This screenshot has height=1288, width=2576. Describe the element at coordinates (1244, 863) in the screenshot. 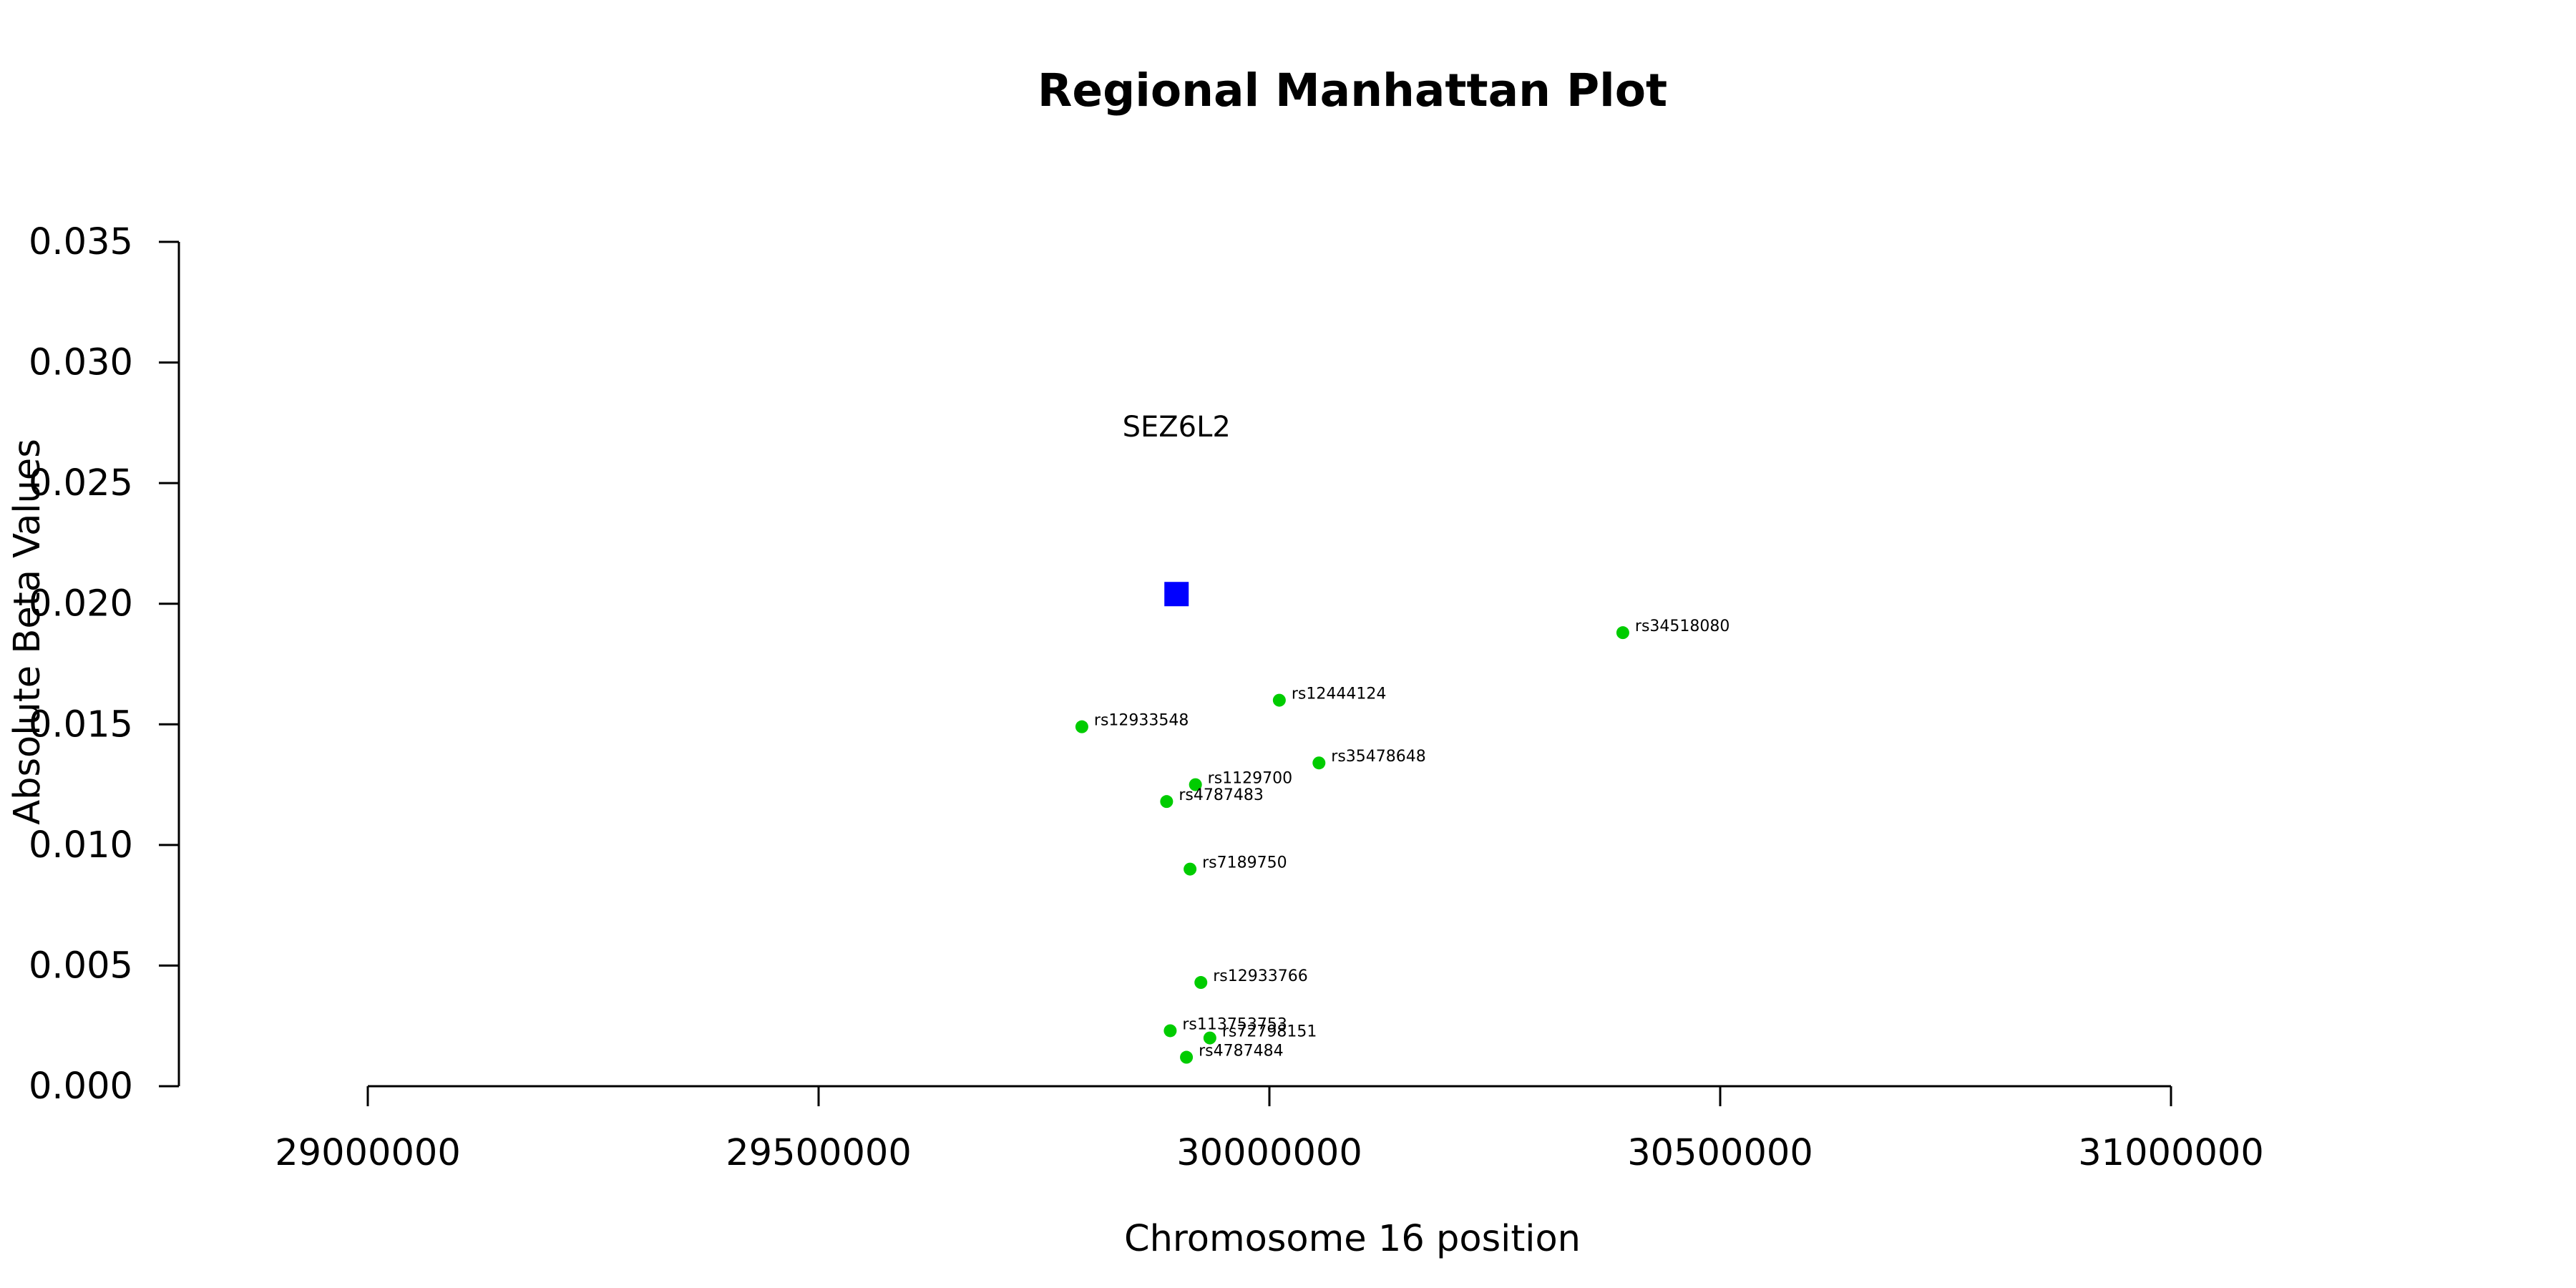

I see `snp-label: rs7189750` at that location.